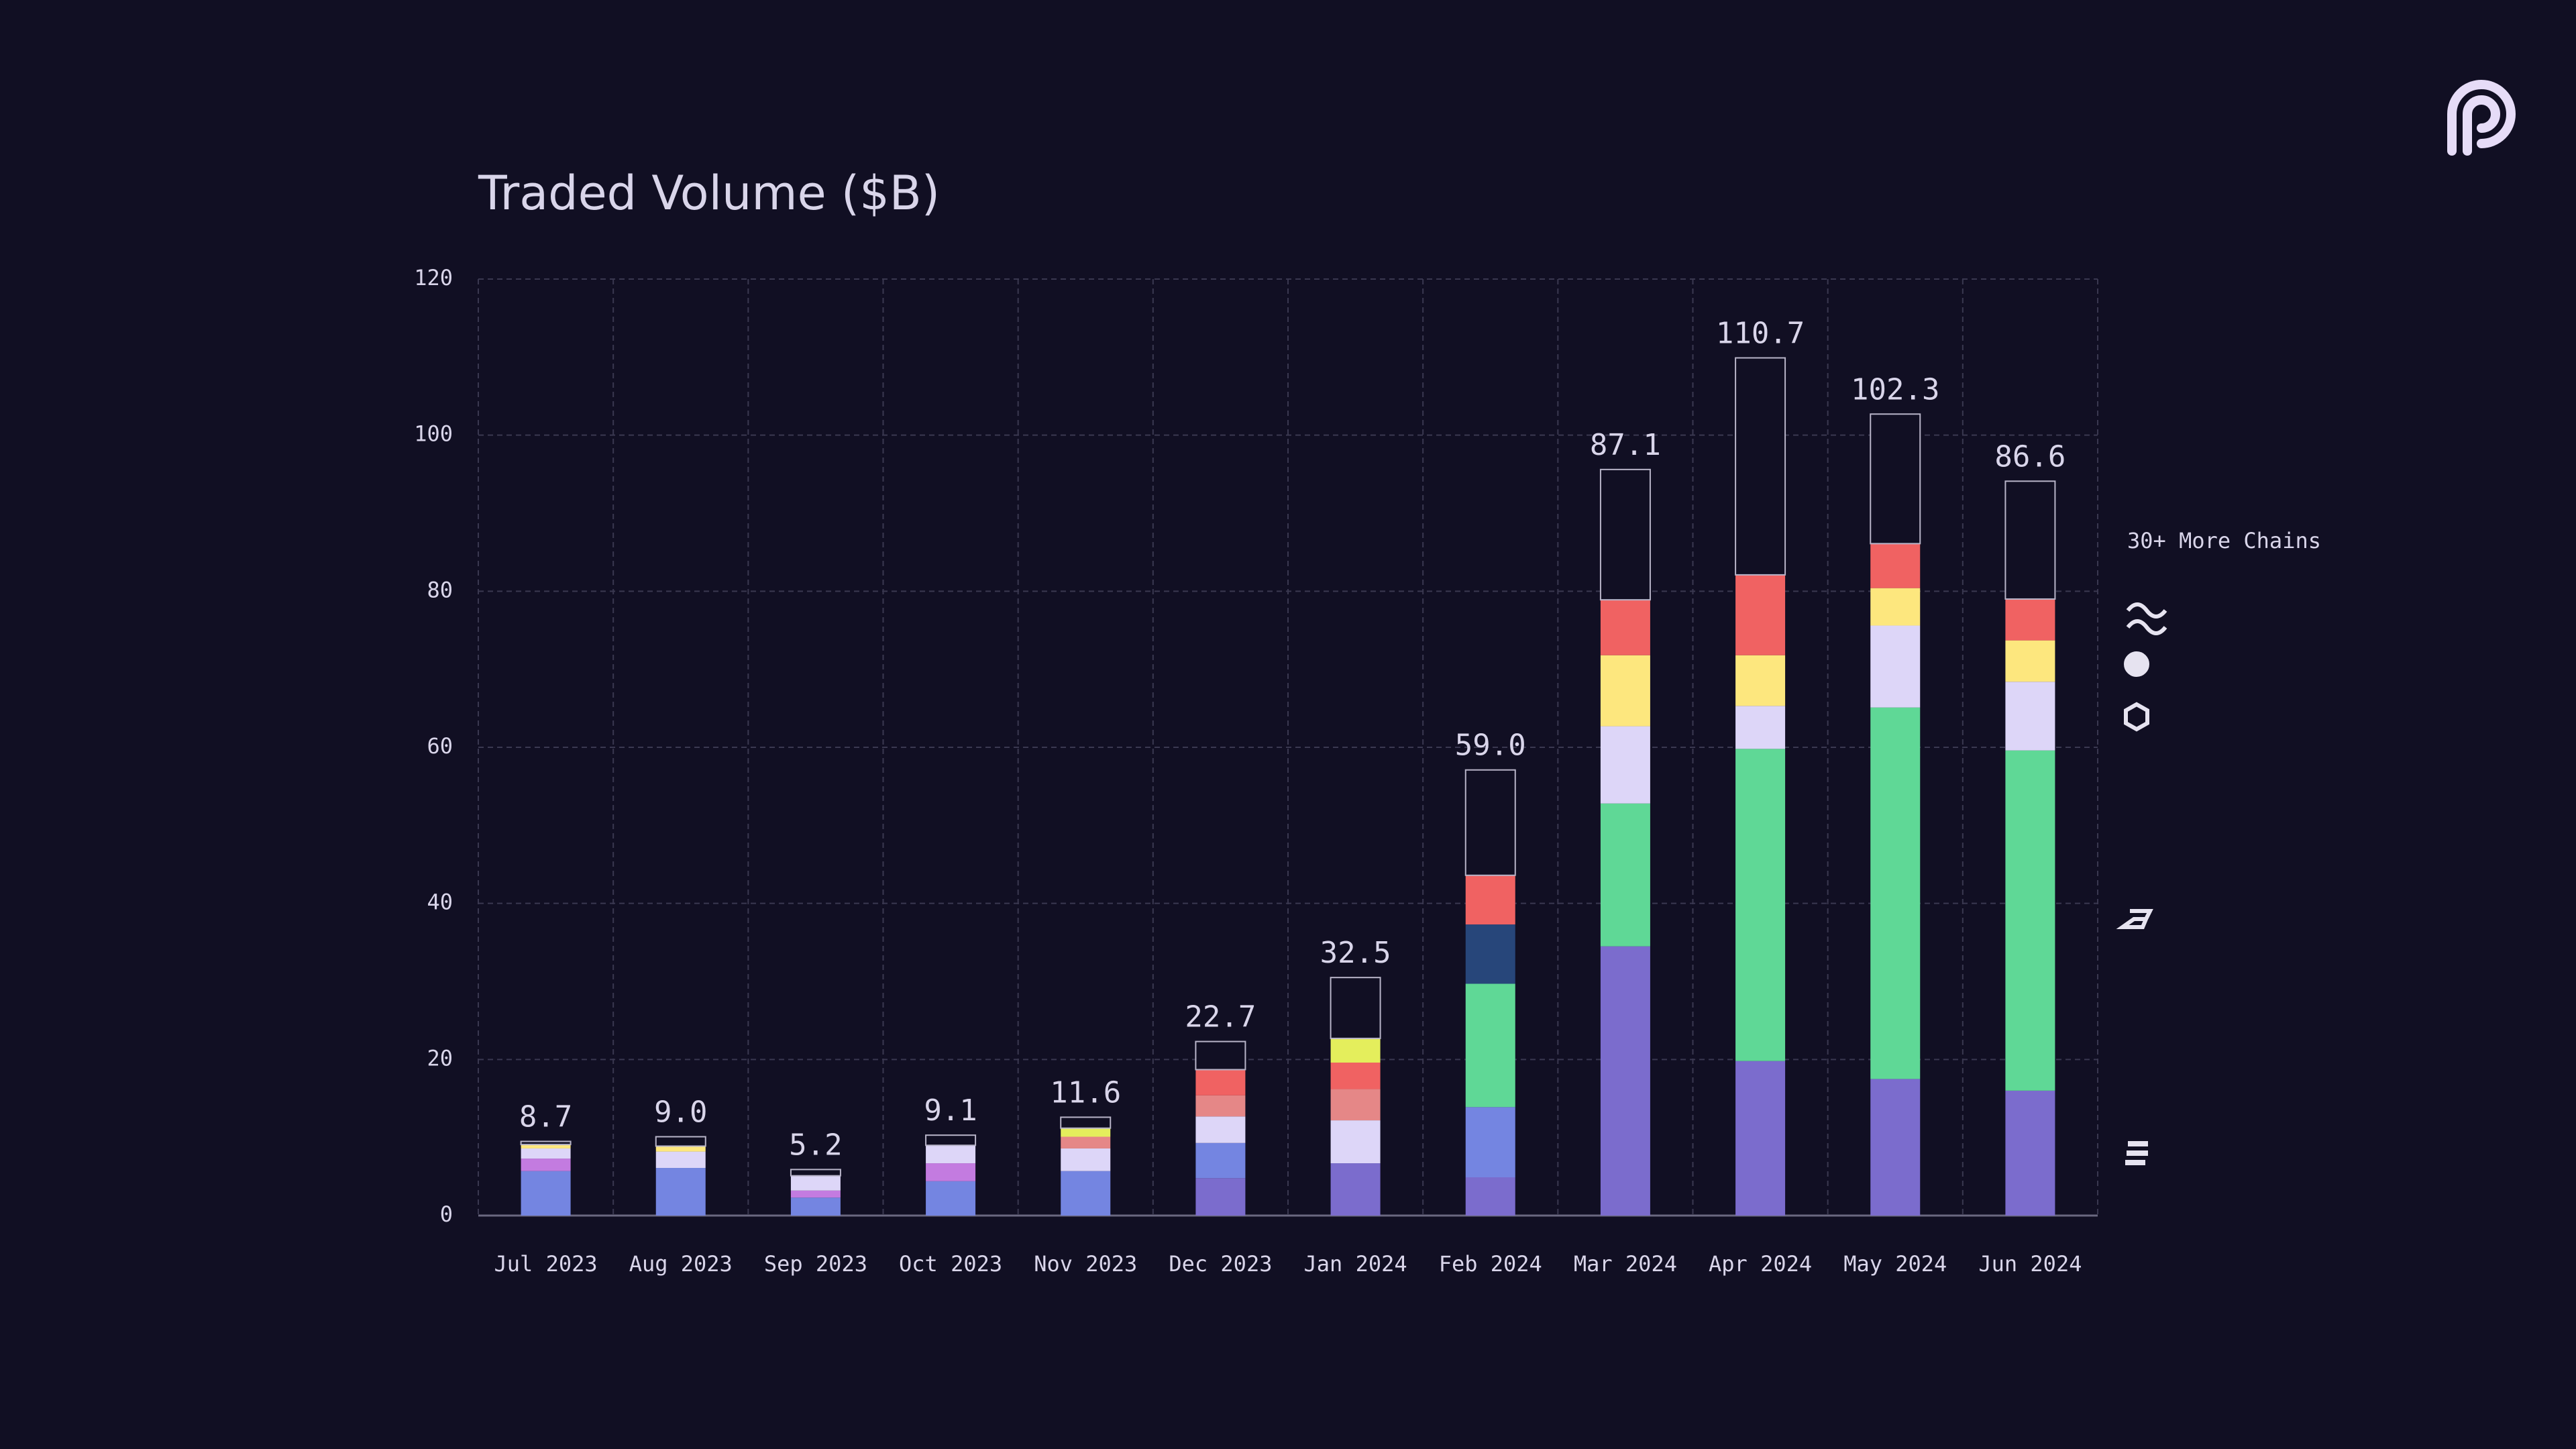  What do you see at coordinates (2029, 456) in the screenshot?
I see `total-label: 86.6` at bounding box center [2029, 456].